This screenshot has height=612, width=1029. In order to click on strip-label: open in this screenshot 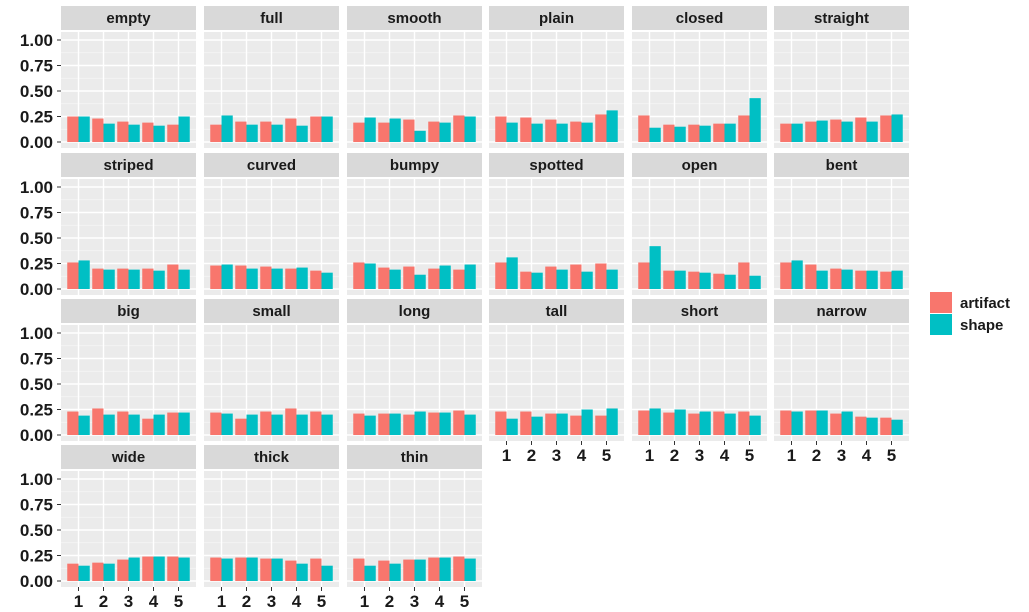, I will do `click(700, 165)`.